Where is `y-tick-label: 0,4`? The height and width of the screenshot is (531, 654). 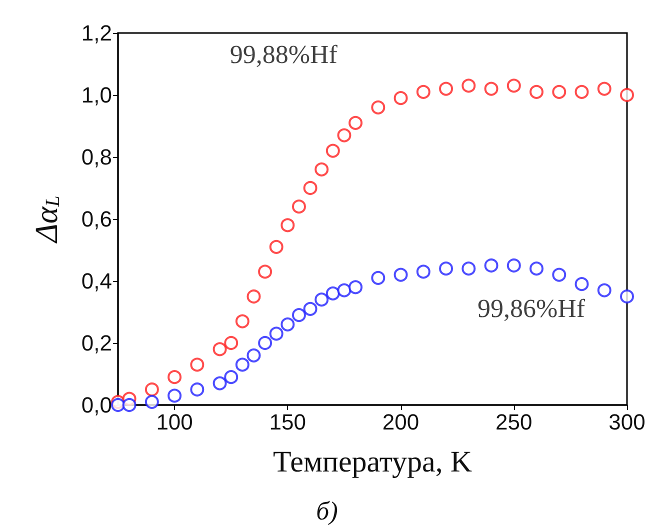
y-tick-label: 0,4 is located at coordinates (96, 281).